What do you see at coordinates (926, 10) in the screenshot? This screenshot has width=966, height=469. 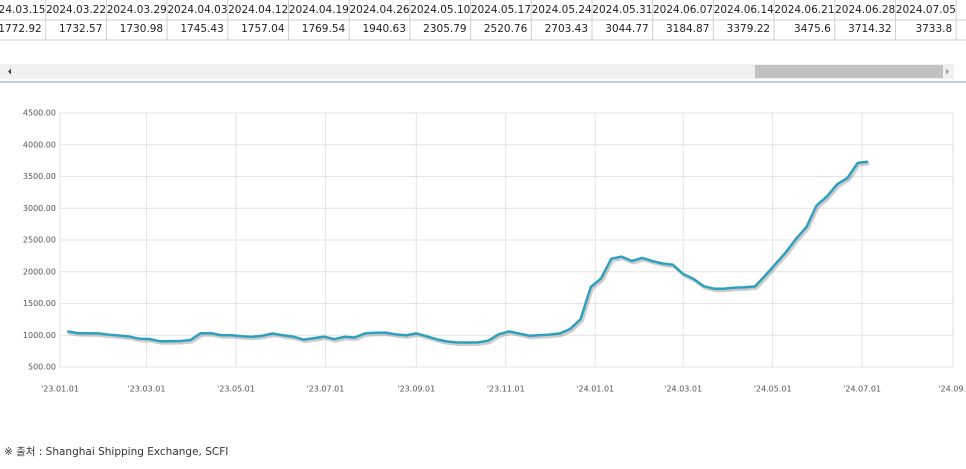 I see `column-header: 2024.07.05` at bounding box center [926, 10].